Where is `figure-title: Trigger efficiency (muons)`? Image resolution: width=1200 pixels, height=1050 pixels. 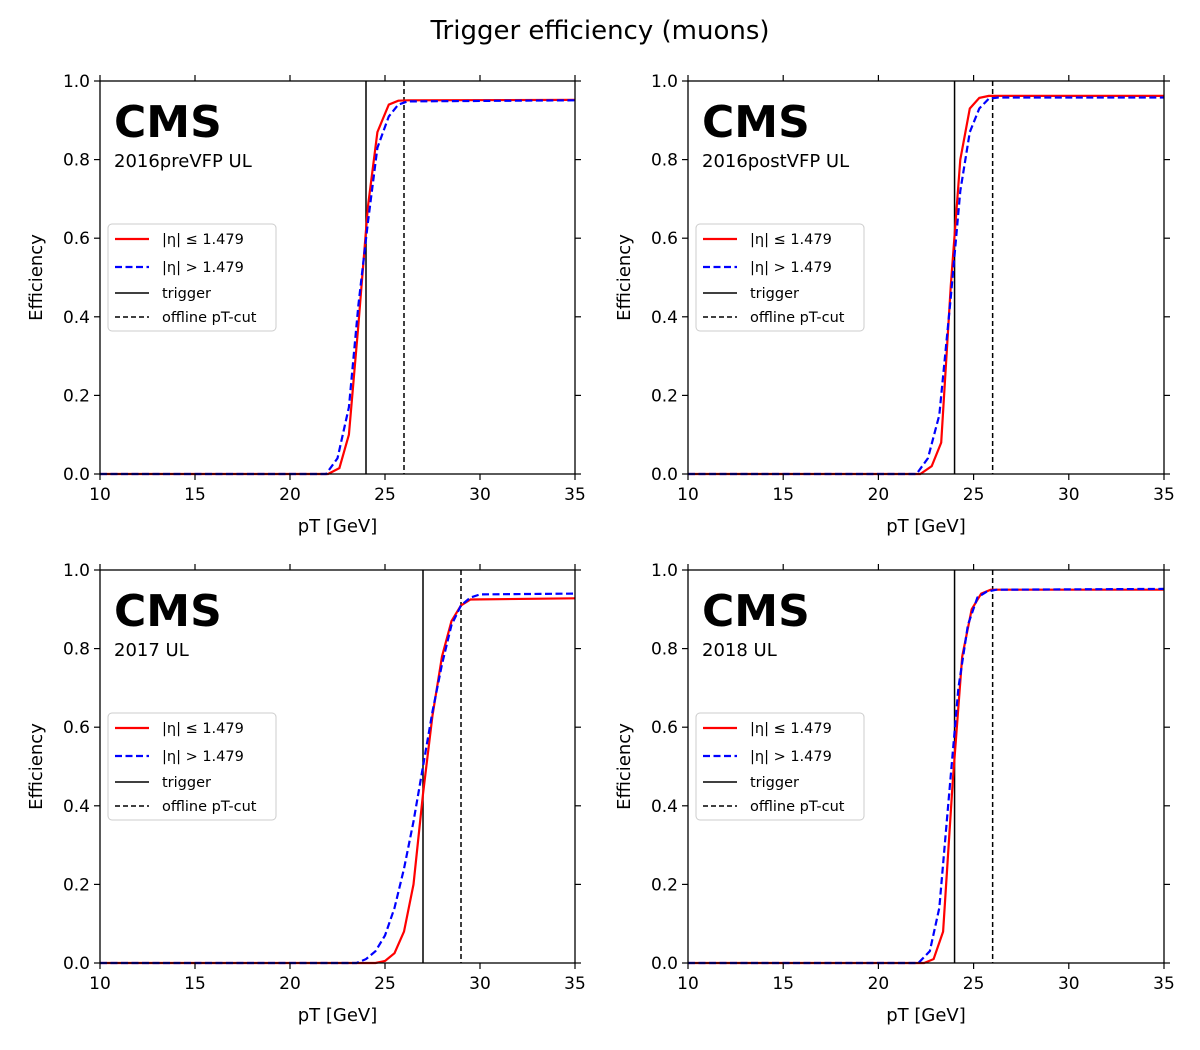 figure-title: Trigger efficiency (muons) is located at coordinates (600, 31).